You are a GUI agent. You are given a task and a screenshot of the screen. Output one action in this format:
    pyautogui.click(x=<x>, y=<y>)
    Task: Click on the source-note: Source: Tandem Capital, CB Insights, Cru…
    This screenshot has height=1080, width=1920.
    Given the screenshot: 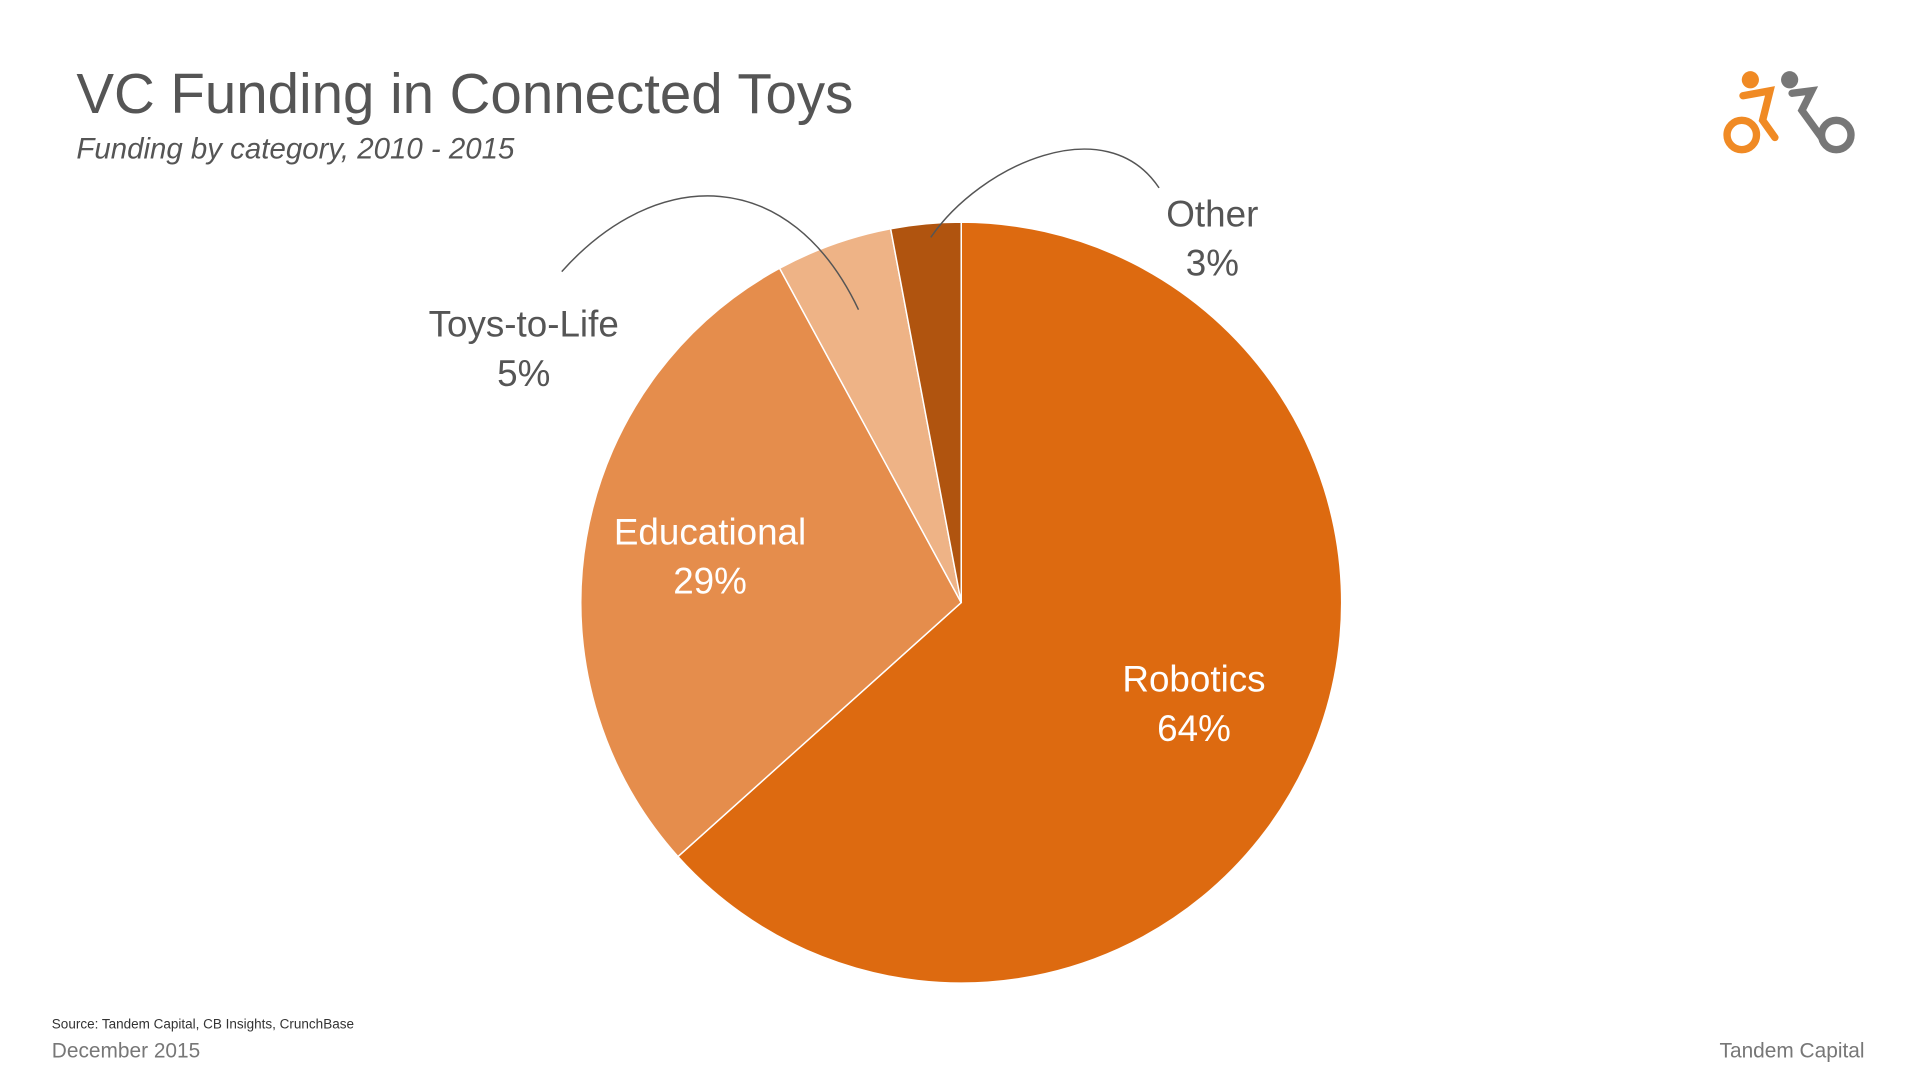 What is the action you would take?
    pyautogui.click(x=203, y=1023)
    